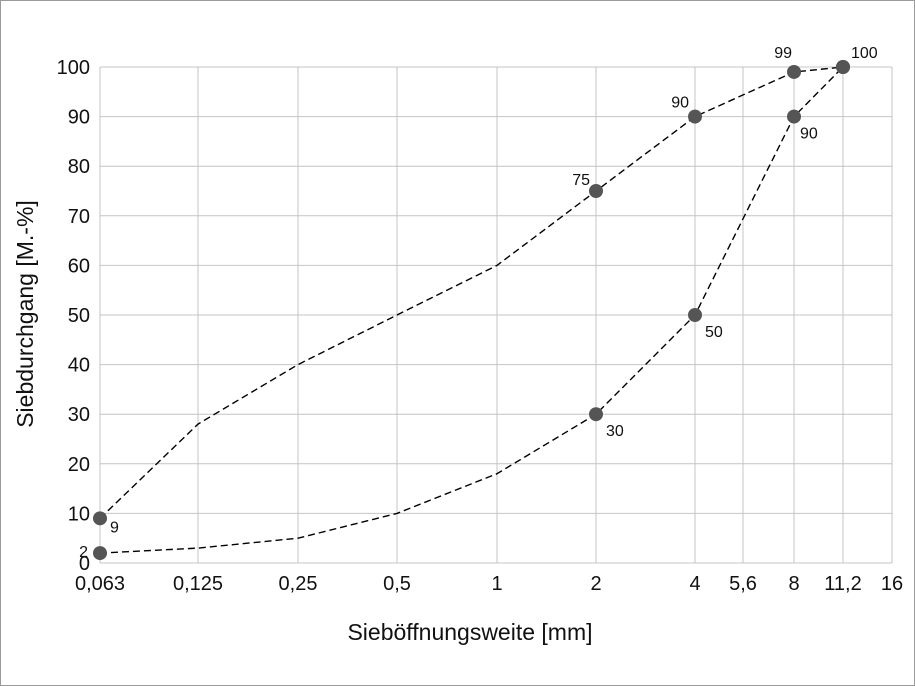 The height and width of the screenshot is (686, 915). I want to click on data-label: 30, so click(615, 431).